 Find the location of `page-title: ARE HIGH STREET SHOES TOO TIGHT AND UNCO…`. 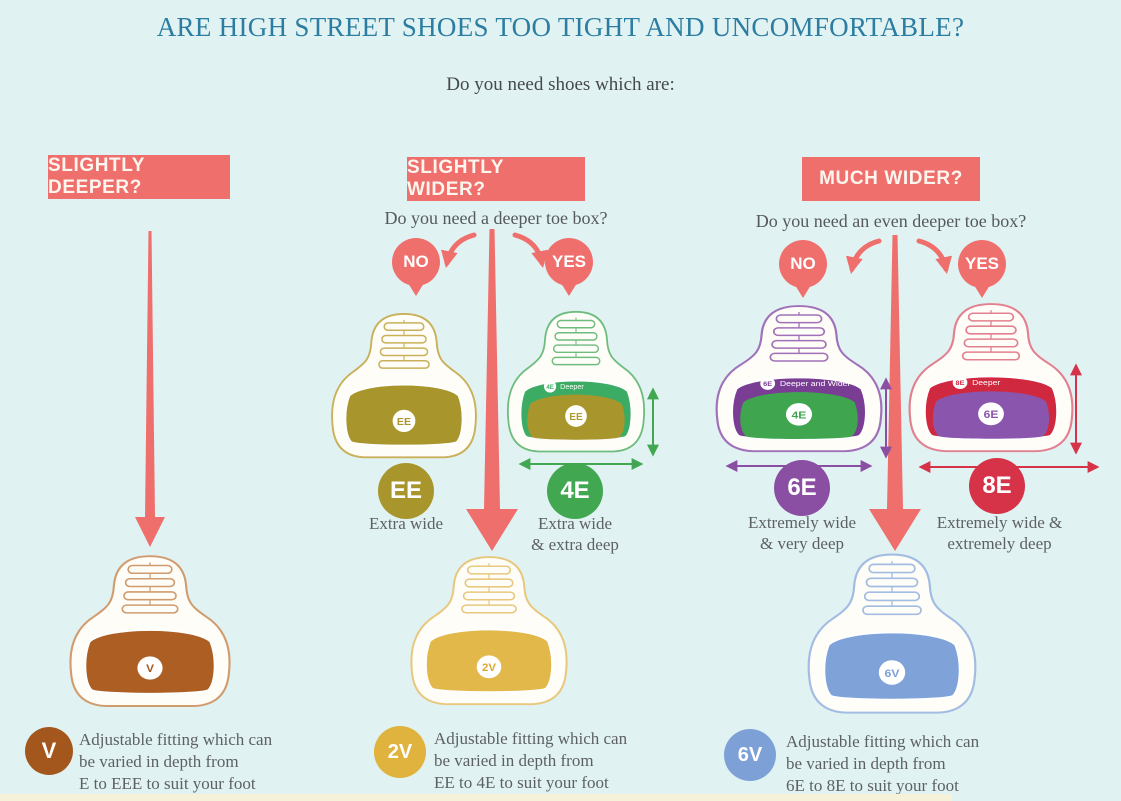

page-title: ARE HIGH STREET SHOES TOO TIGHT AND UNCO… is located at coordinates (560, 27).